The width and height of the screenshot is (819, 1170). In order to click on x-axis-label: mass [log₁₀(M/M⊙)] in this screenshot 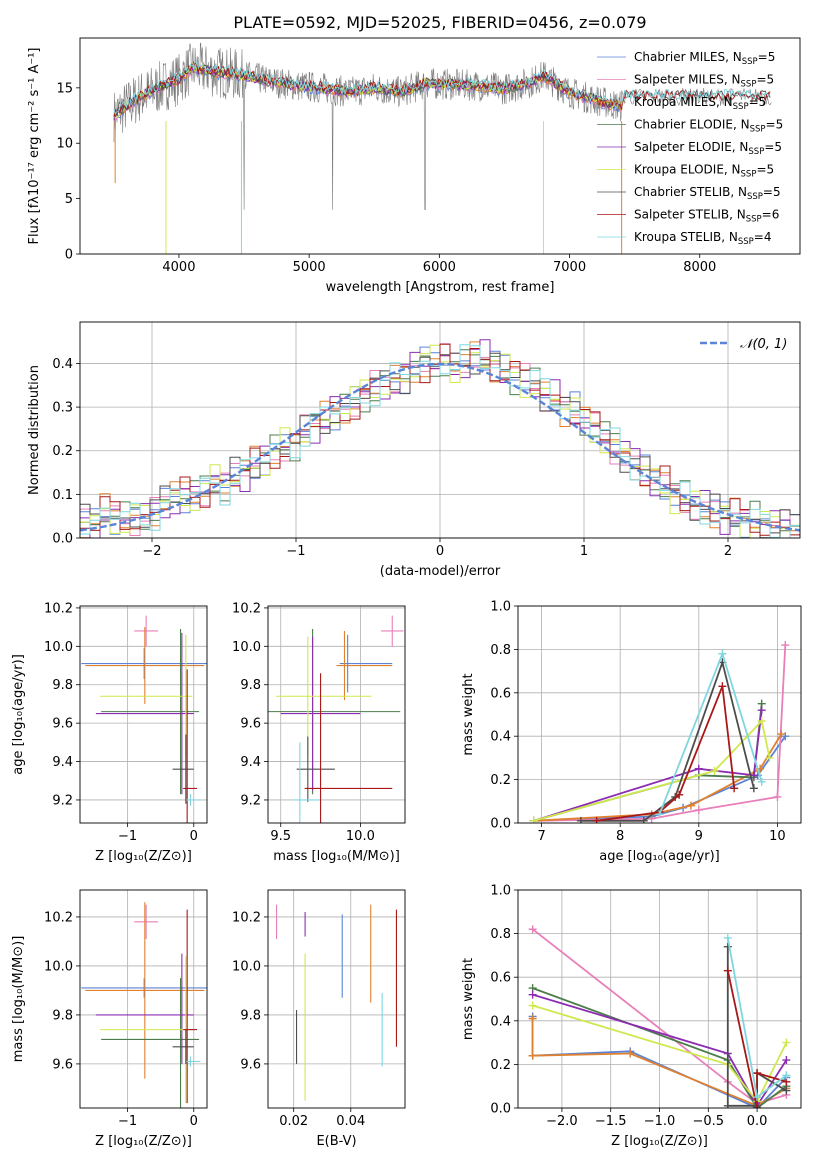, I will do `click(336, 856)`.